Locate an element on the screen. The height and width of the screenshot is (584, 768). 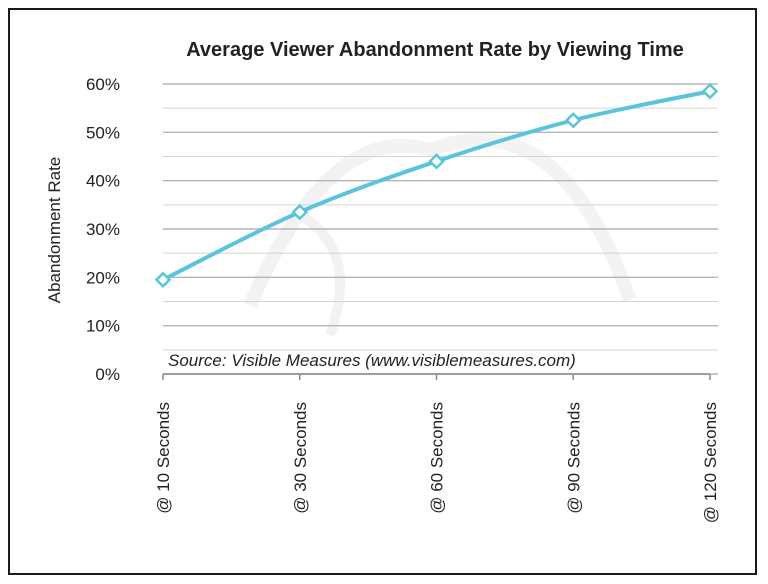
x-tick-label: @ 10 Seconds is located at coordinates (163, 458).